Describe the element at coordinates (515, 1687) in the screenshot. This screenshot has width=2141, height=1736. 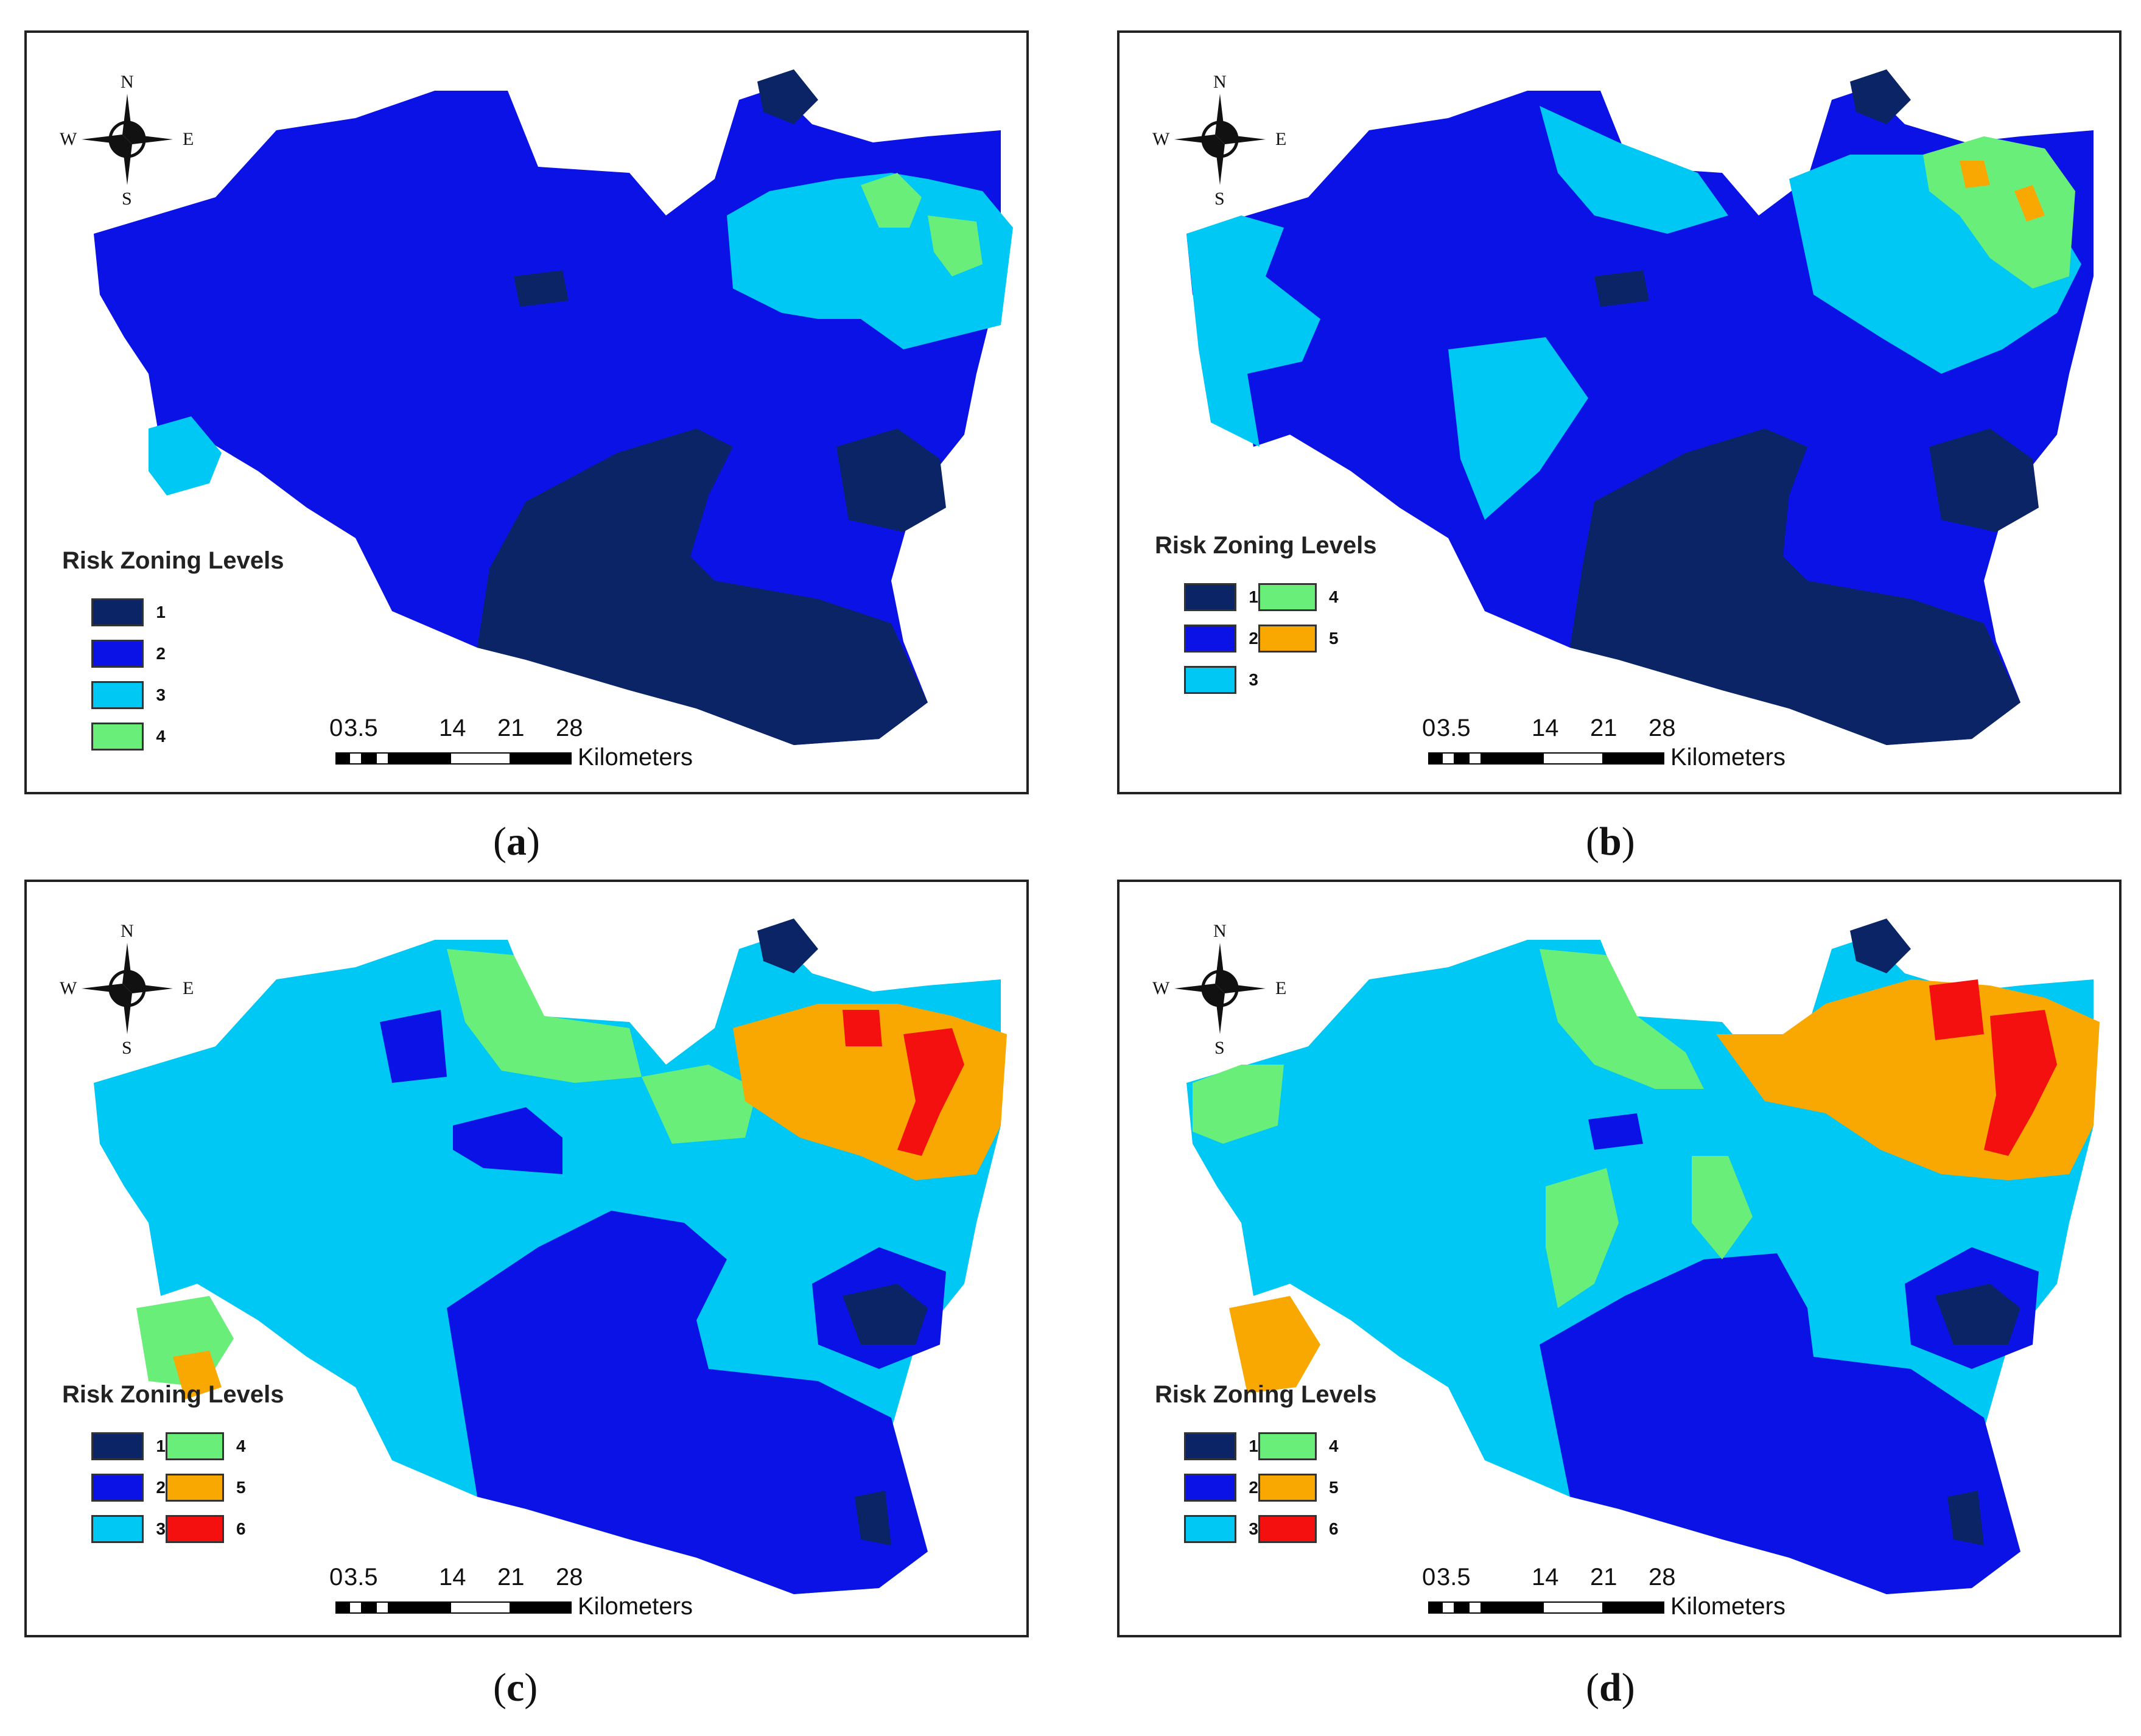
I see `caption-c: (c)` at that location.